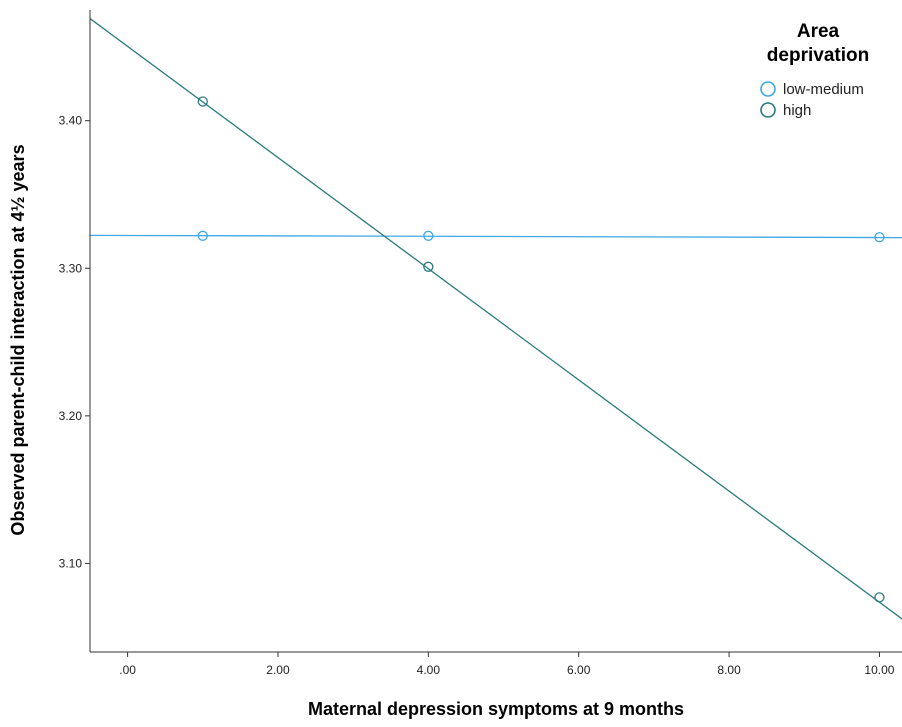  What do you see at coordinates (71, 268) in the screenshot?
I see `y-tick-label: 3.30` at bounding box center [71, 268].